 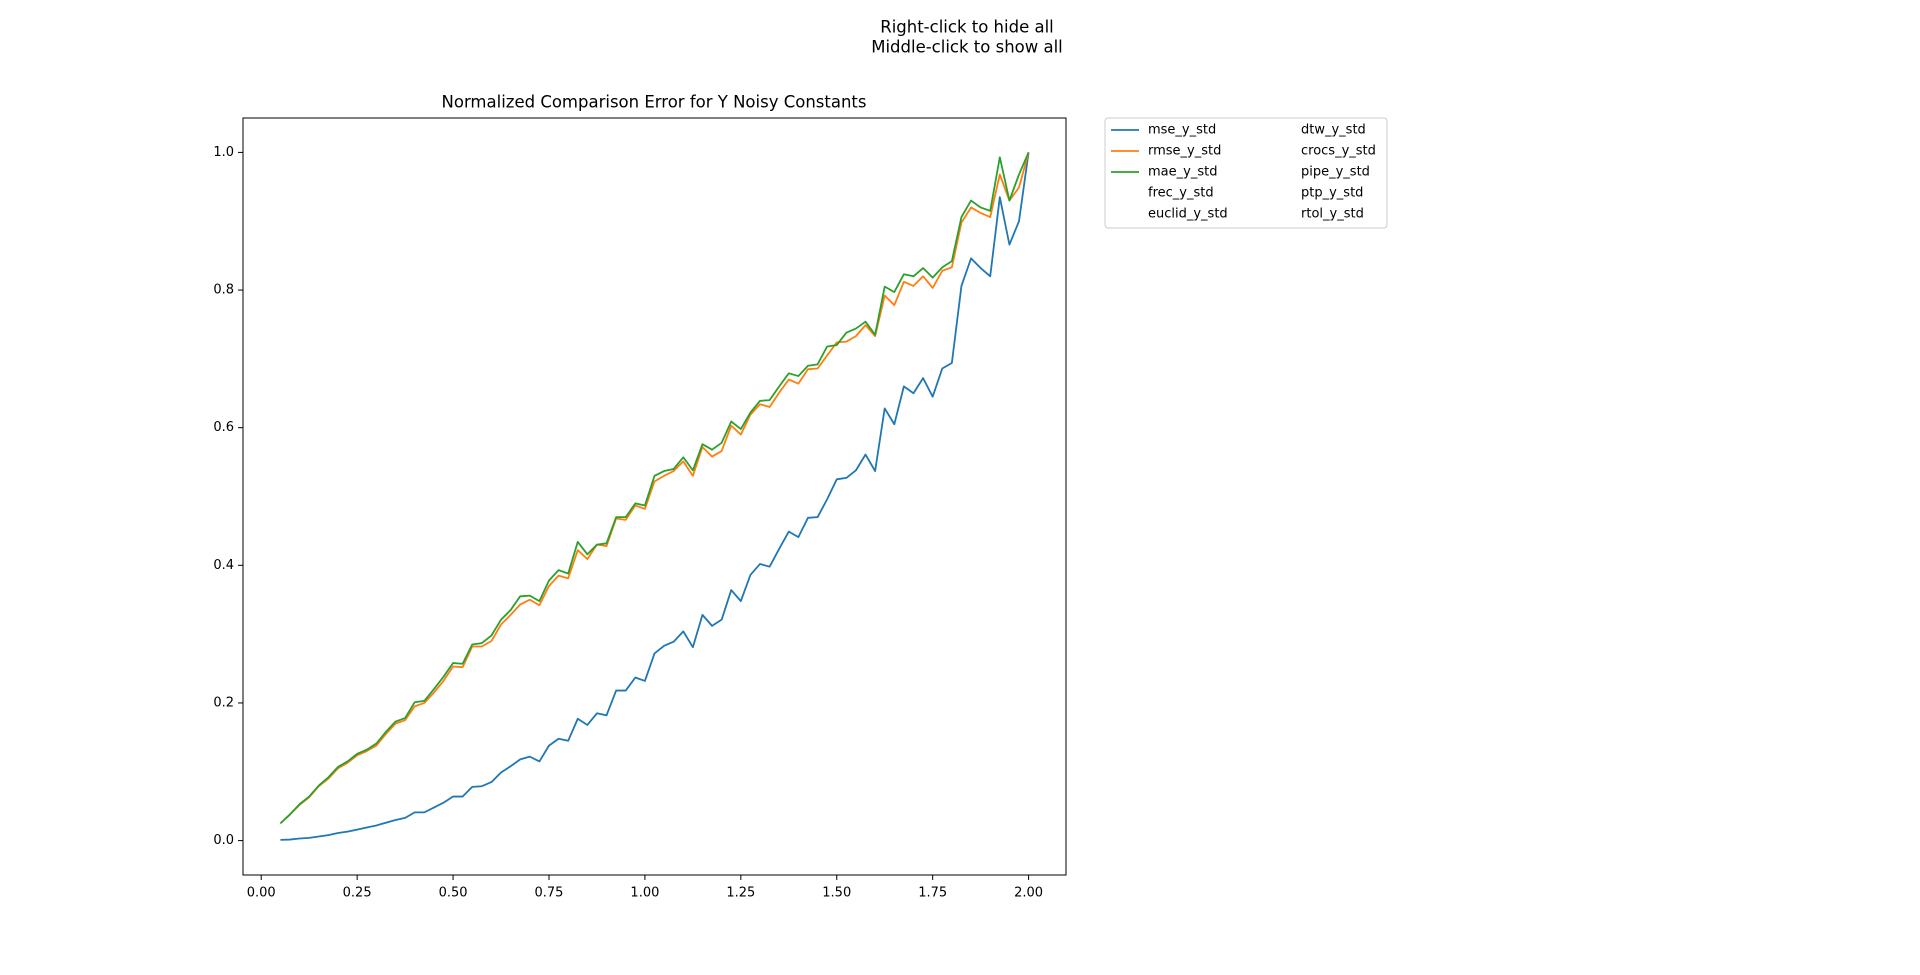 I want to click on legend-item: pipe_y_std, so click(x=1335, y=172).